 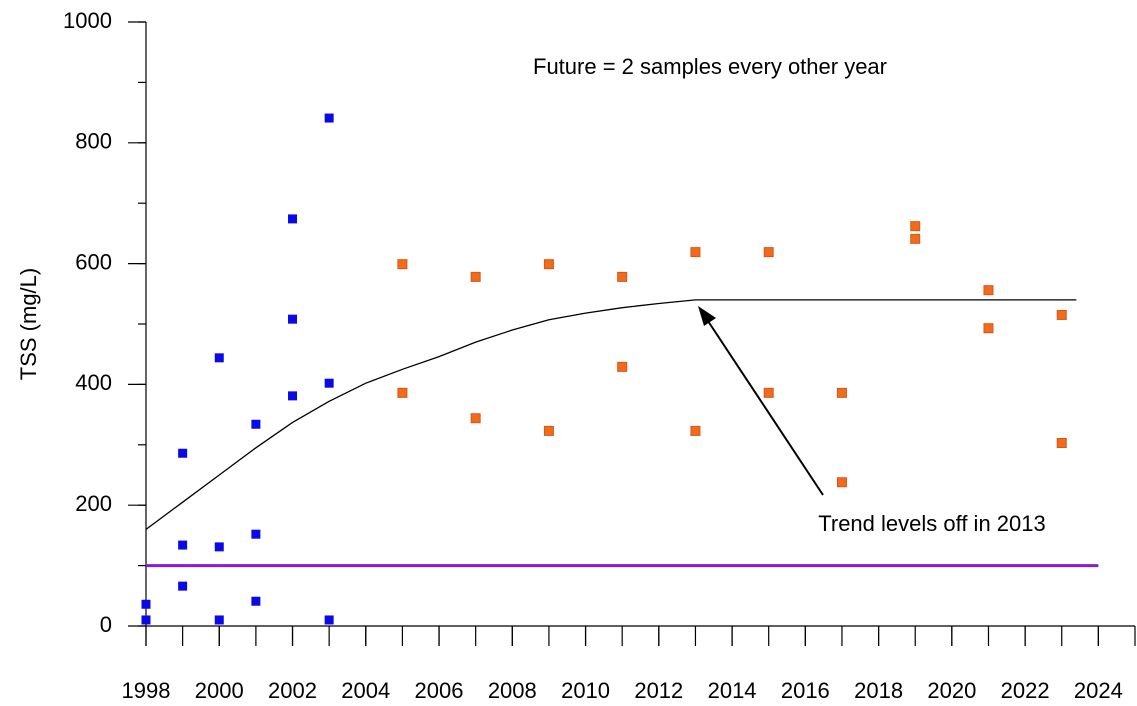 What do you see at coordinates (93, 141) in the screenshot?
I see `y-tick-label: 800` at bounding box center [93, 141].